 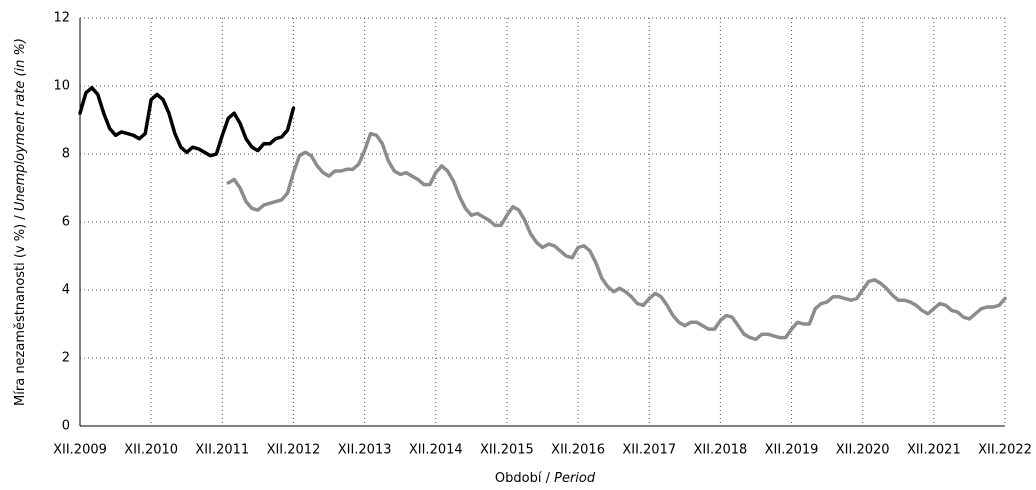 I want to click on series-line, so click(x=187, y=121).